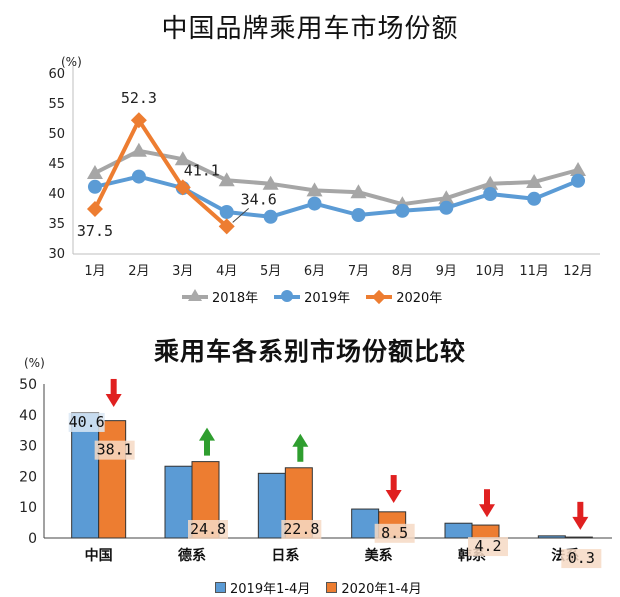  I want to click on legend-label-2020-1-4: 2020年1-4月, so click(381, 589).